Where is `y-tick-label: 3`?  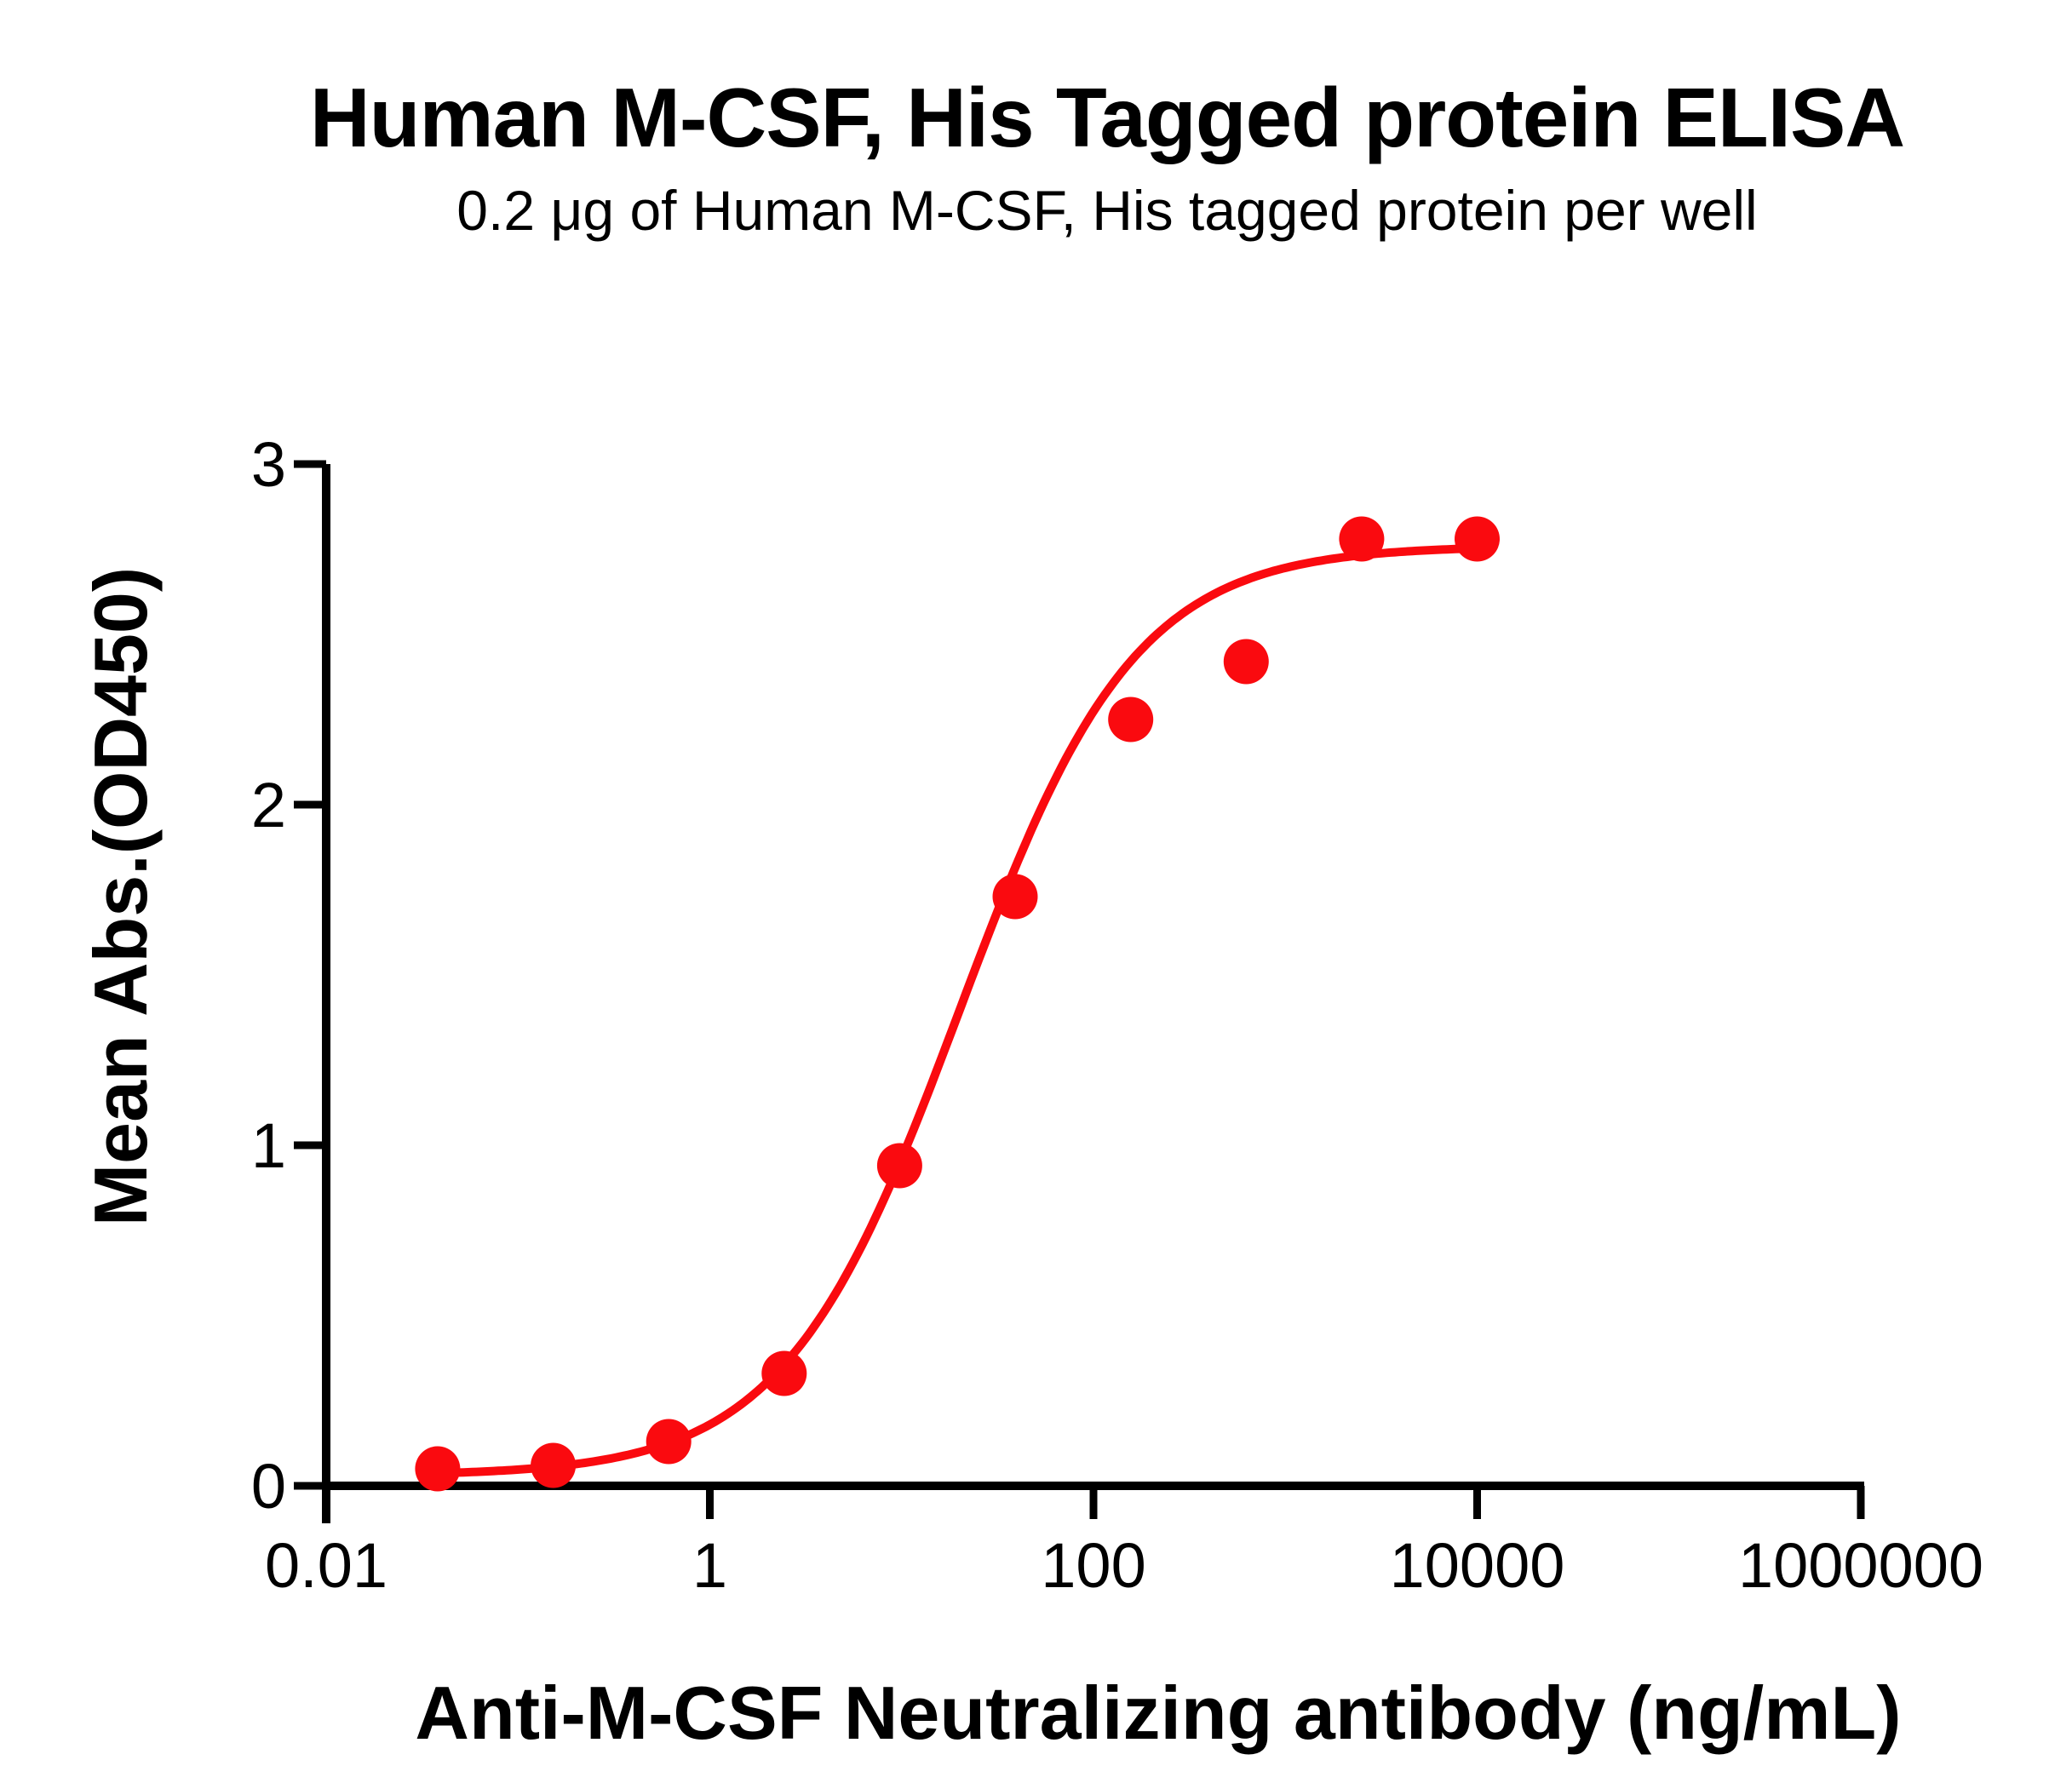
y-tick-label: 3 is located at coordinates (268, 464).